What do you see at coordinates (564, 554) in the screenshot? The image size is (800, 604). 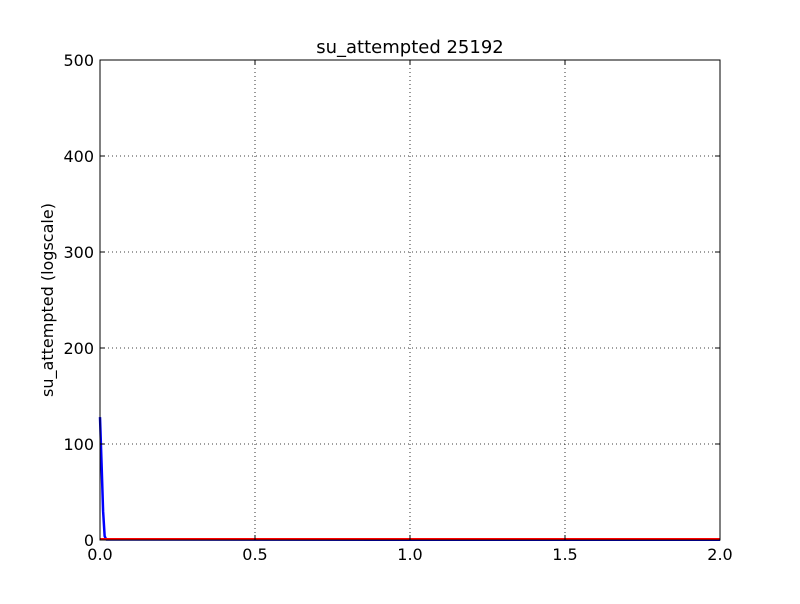 I see `x-tick-label: 1.5` at bounding box center [564, 554].